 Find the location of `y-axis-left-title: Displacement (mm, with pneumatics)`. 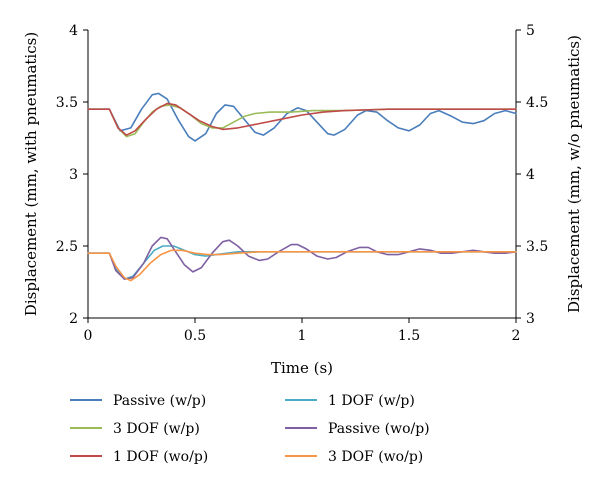

y-axis-left-title: Displacement (mm, with pneumatics) is located at coordinates (31, 174).